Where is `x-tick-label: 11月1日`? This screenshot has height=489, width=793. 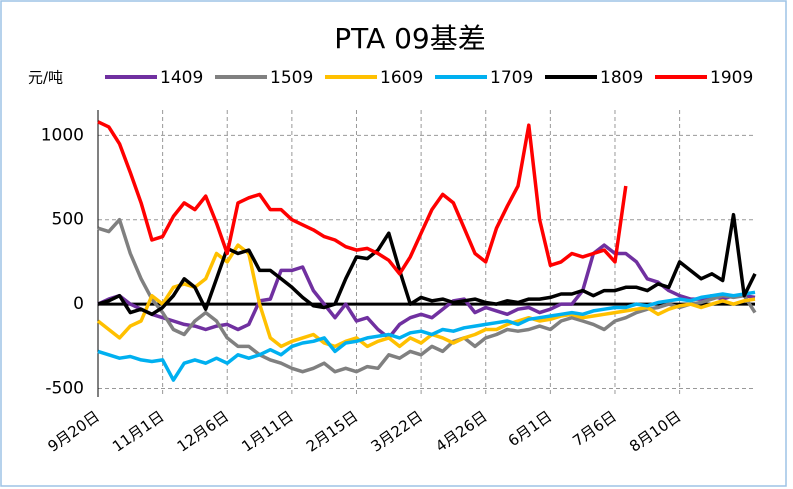 x-tick-label: 11月1日 is located at coordinates (138, 431).